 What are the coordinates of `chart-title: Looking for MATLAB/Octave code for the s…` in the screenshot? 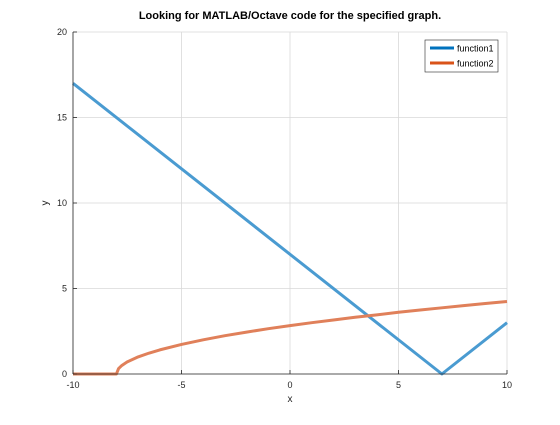 It's located at (290, 16).